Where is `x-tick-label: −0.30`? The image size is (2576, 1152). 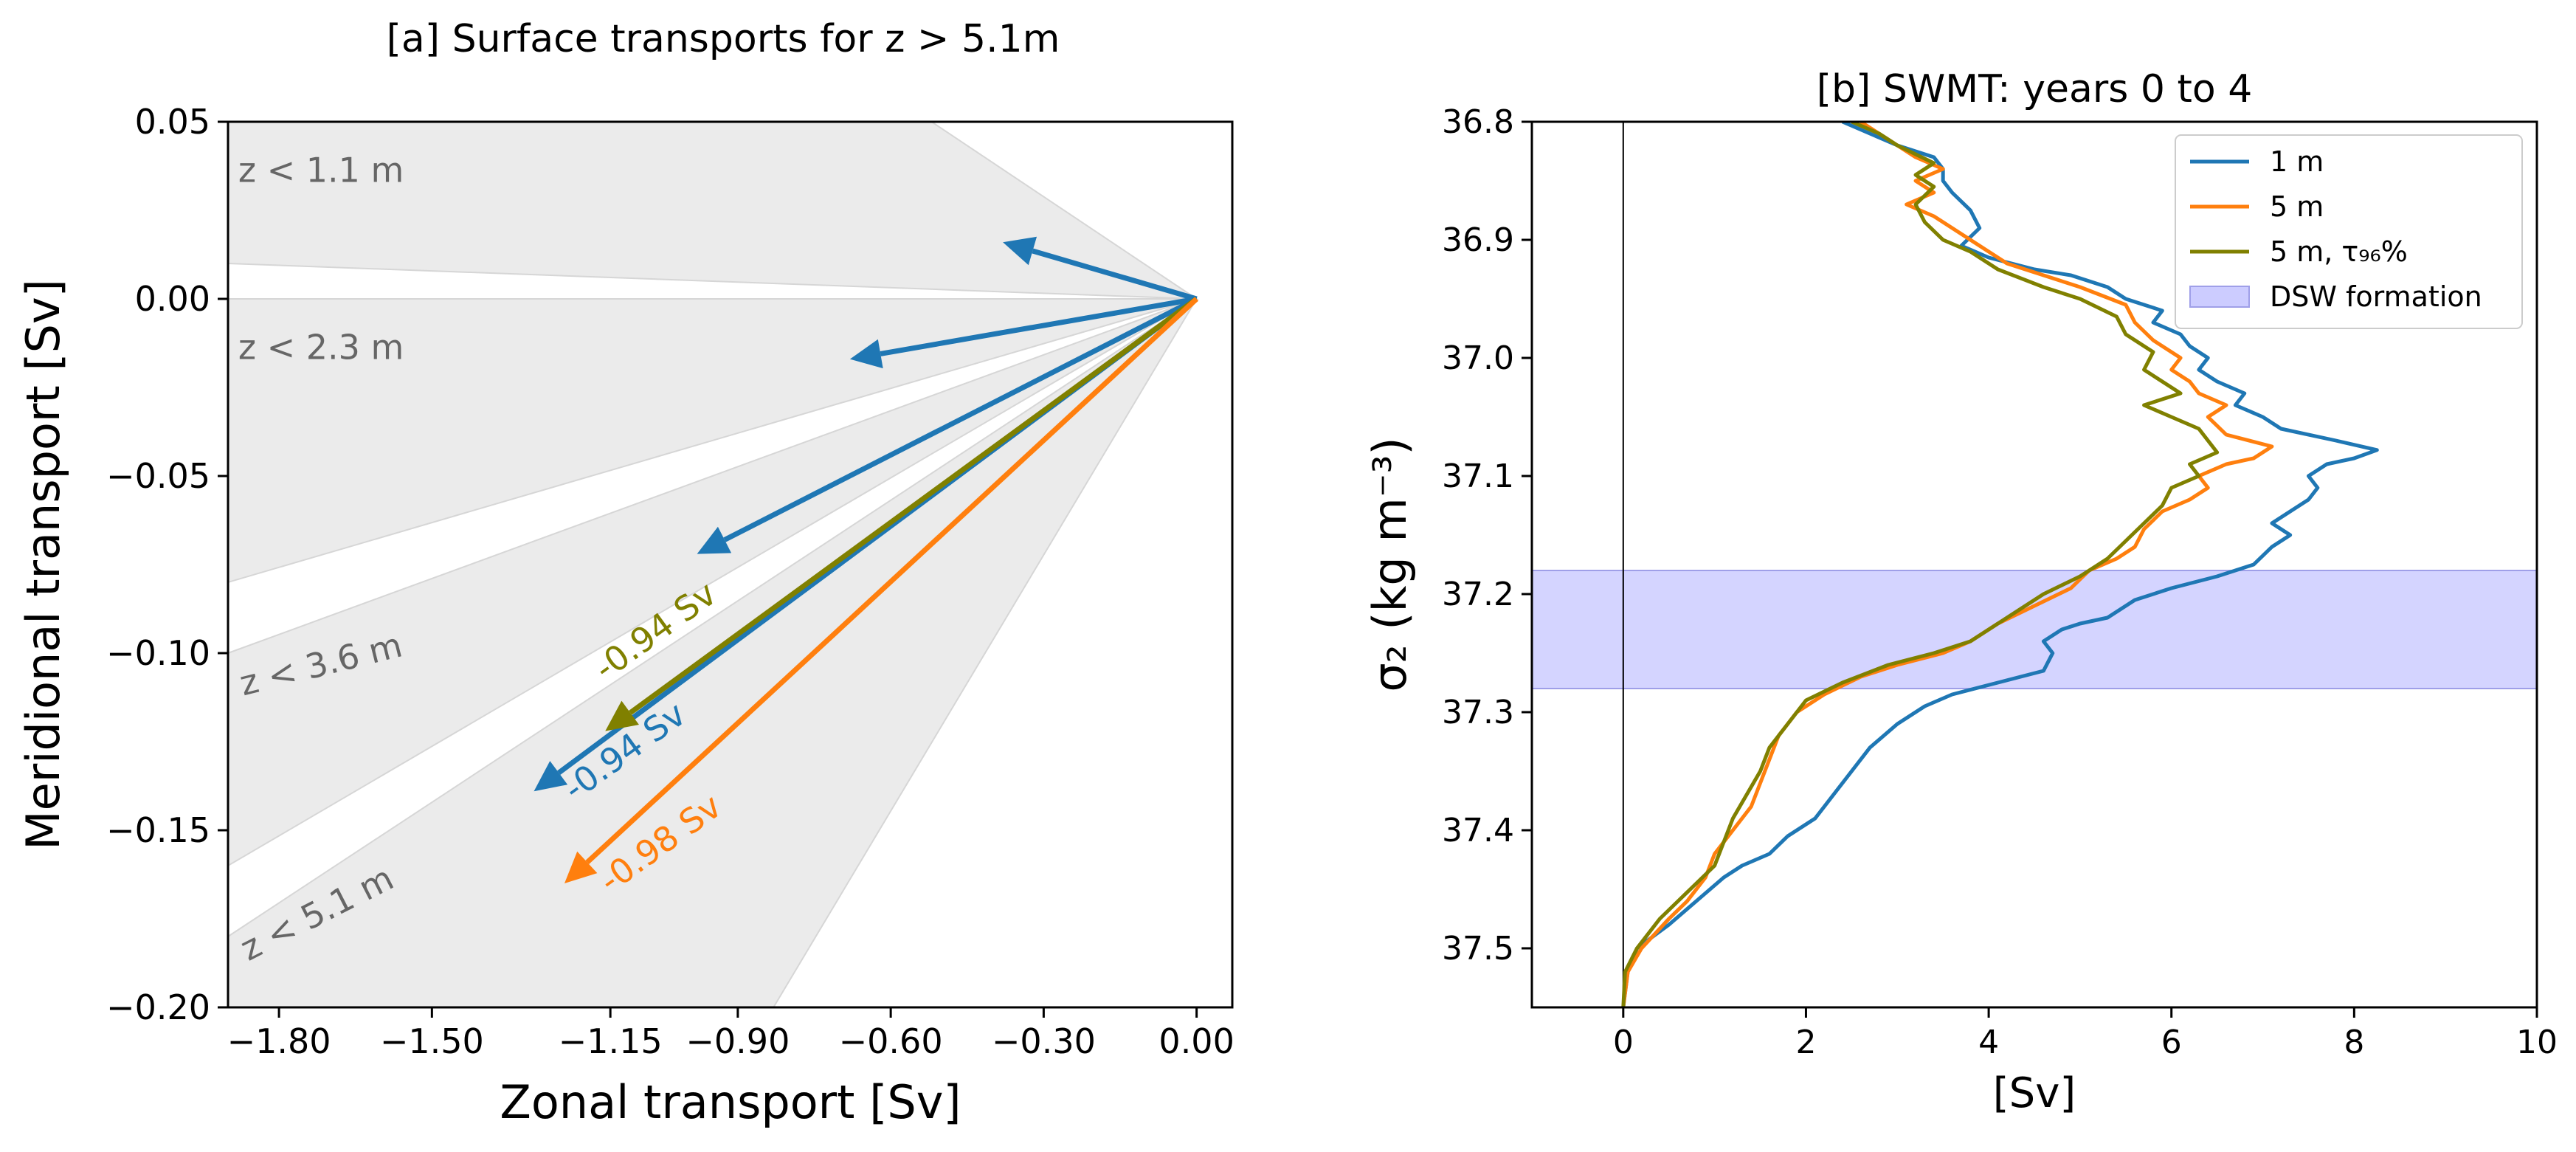 x-tick-label: −0.30 is located at coordinates (1044, 1041).